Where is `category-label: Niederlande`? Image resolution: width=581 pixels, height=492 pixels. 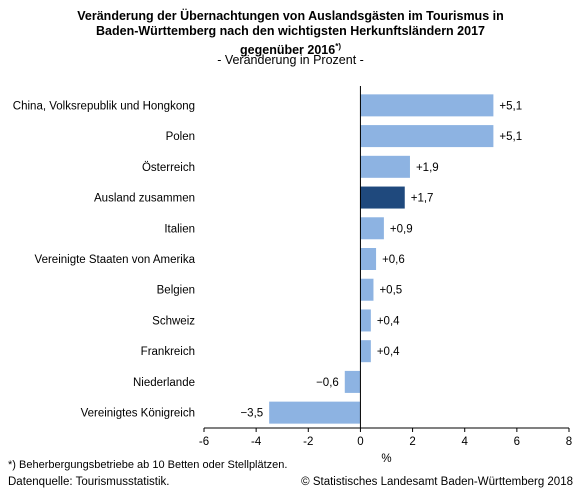
category-label: Niederlande is located at coordinates (164, 383).